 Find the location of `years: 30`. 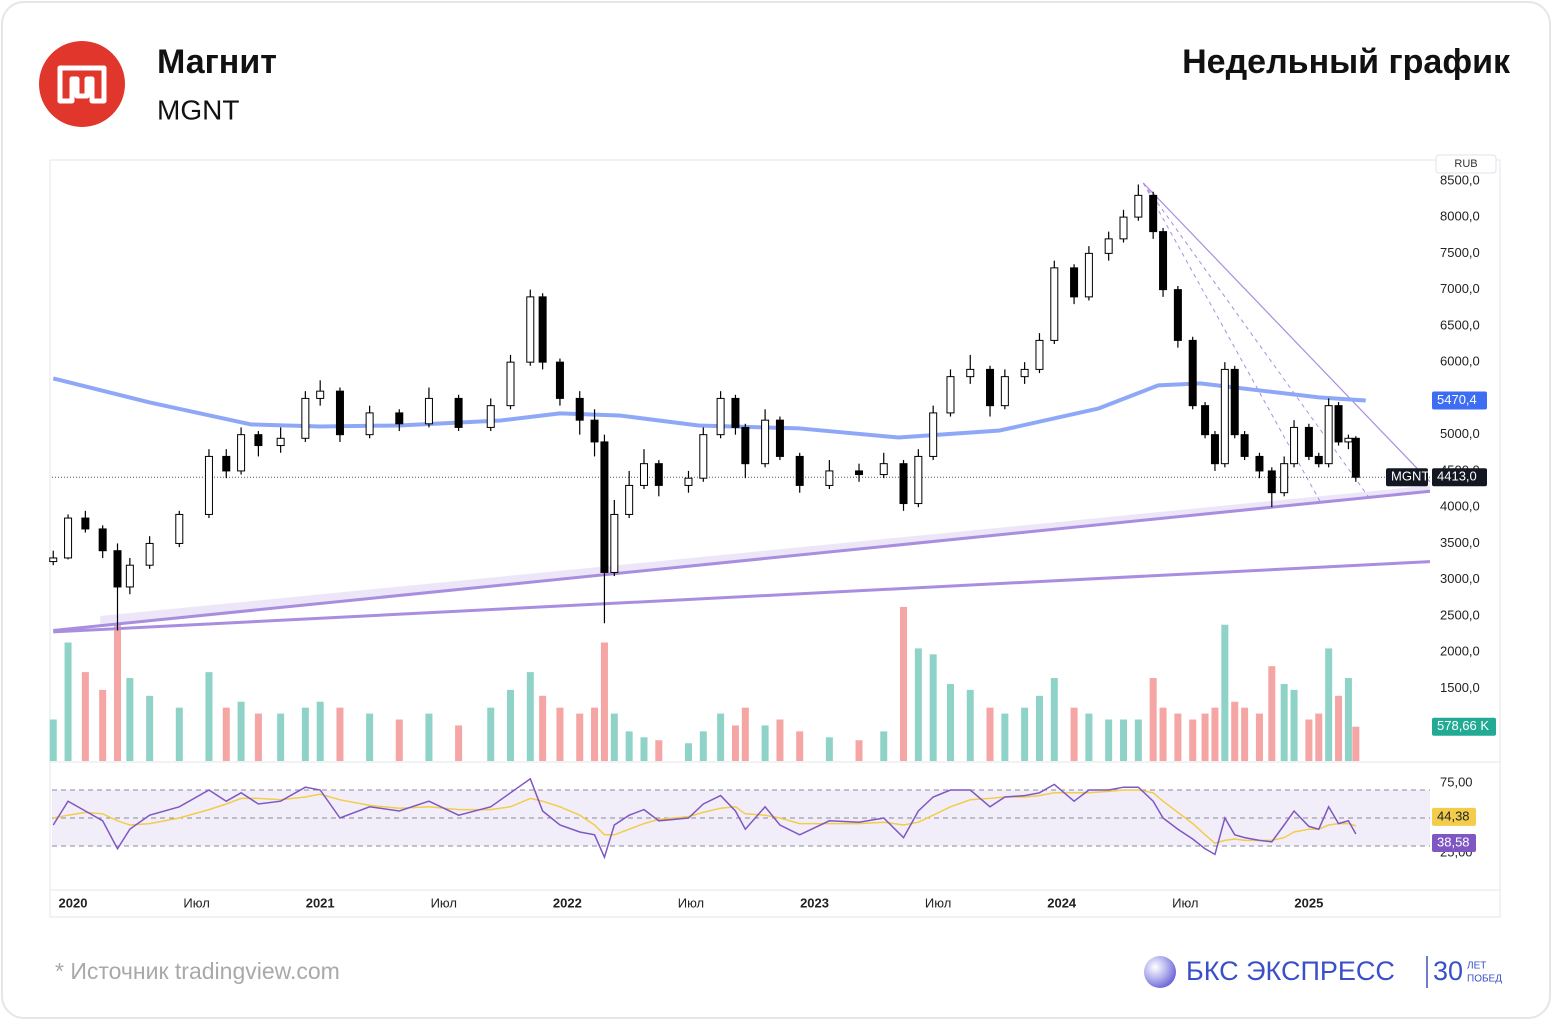

years: 30 is located at coordinates (1448, 971).